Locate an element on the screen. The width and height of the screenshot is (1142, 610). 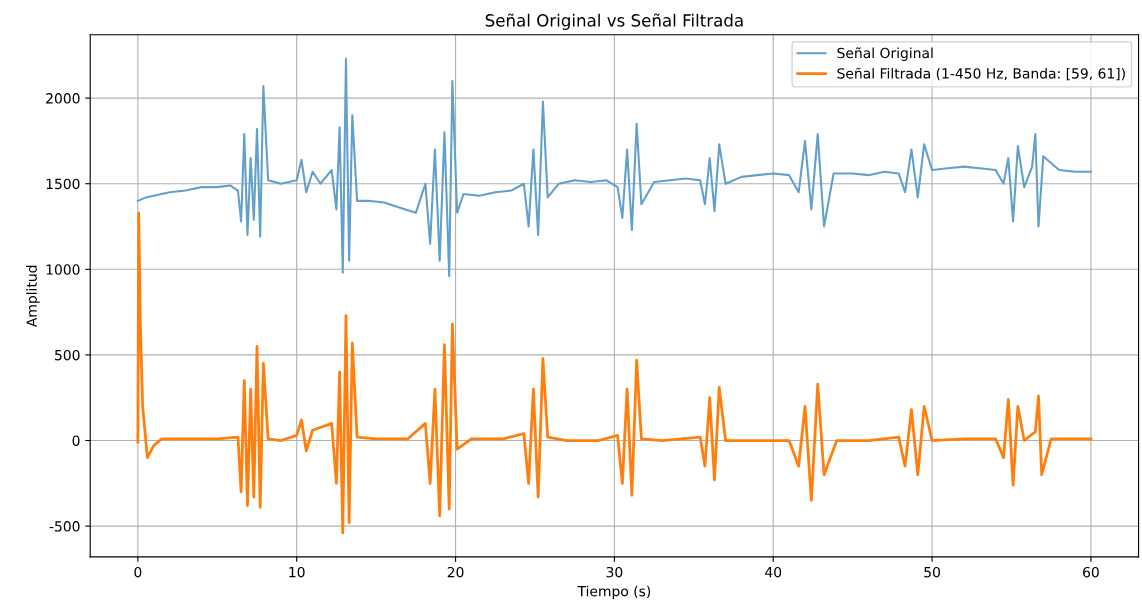
y-tick-label: 1500 is located at coordinates (63, 184).